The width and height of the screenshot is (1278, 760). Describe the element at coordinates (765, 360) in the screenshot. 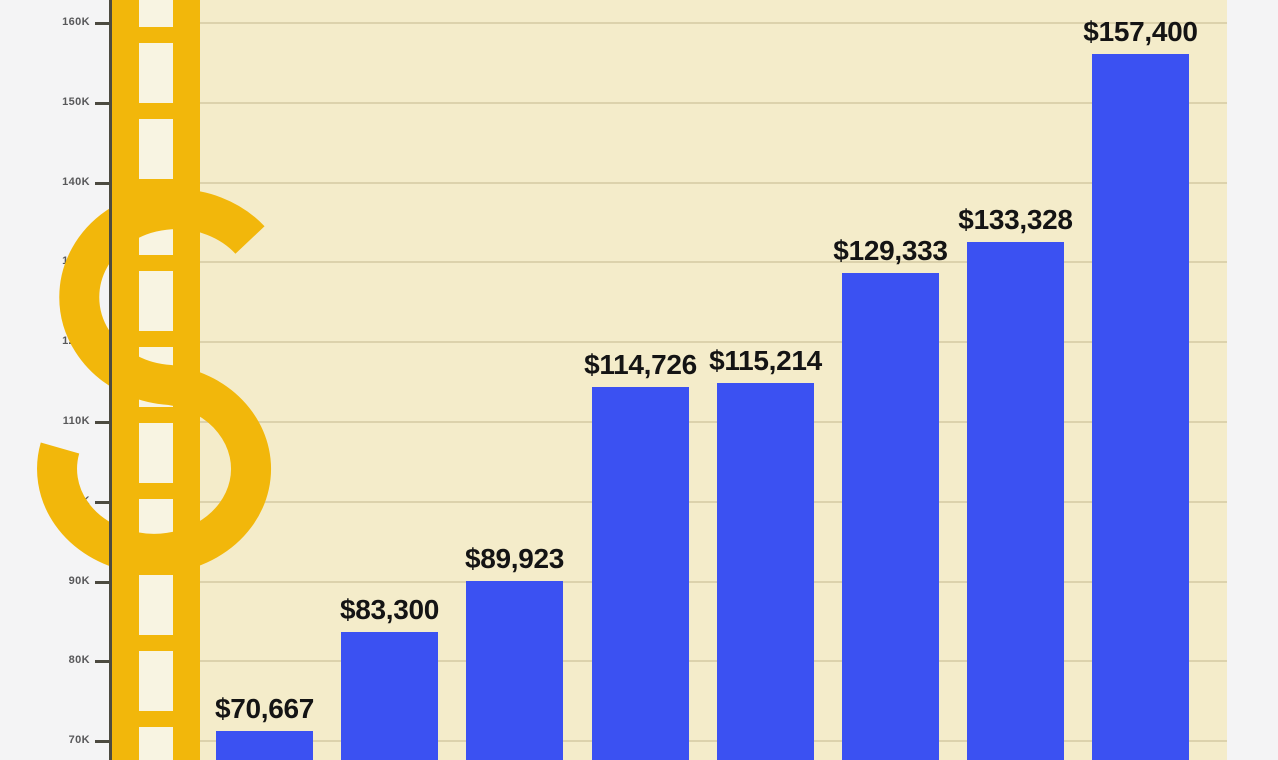

I see `bar-value-label: $115,214` at that location.